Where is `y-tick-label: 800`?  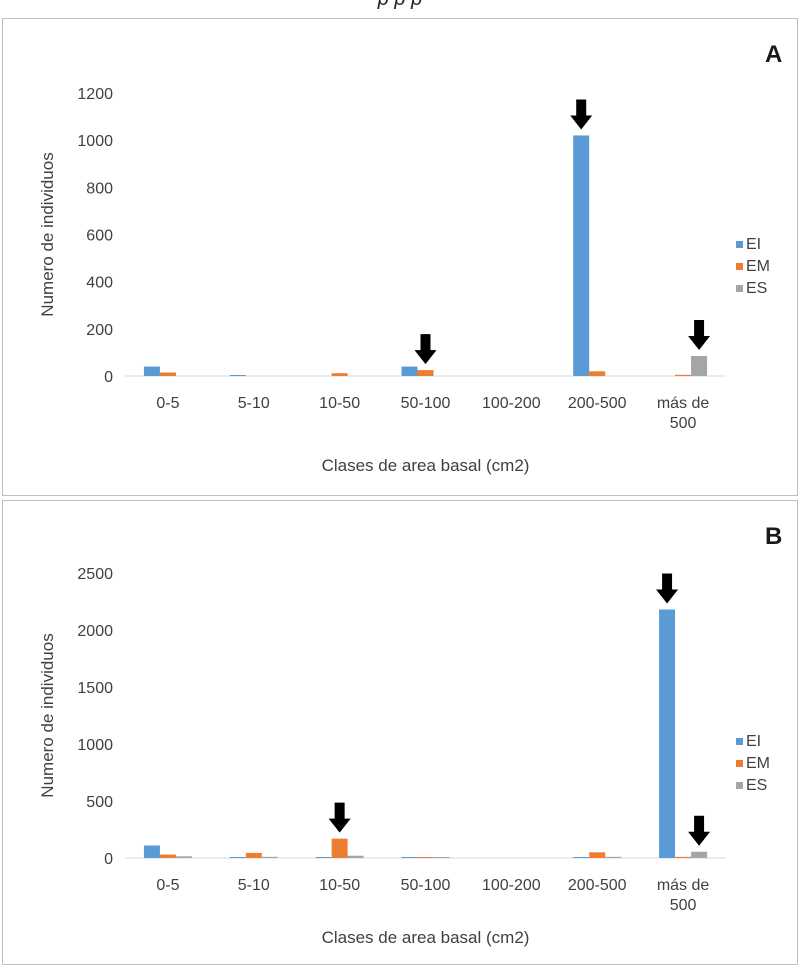 y-tick-label: 800 is located at coordinates (99, 188).